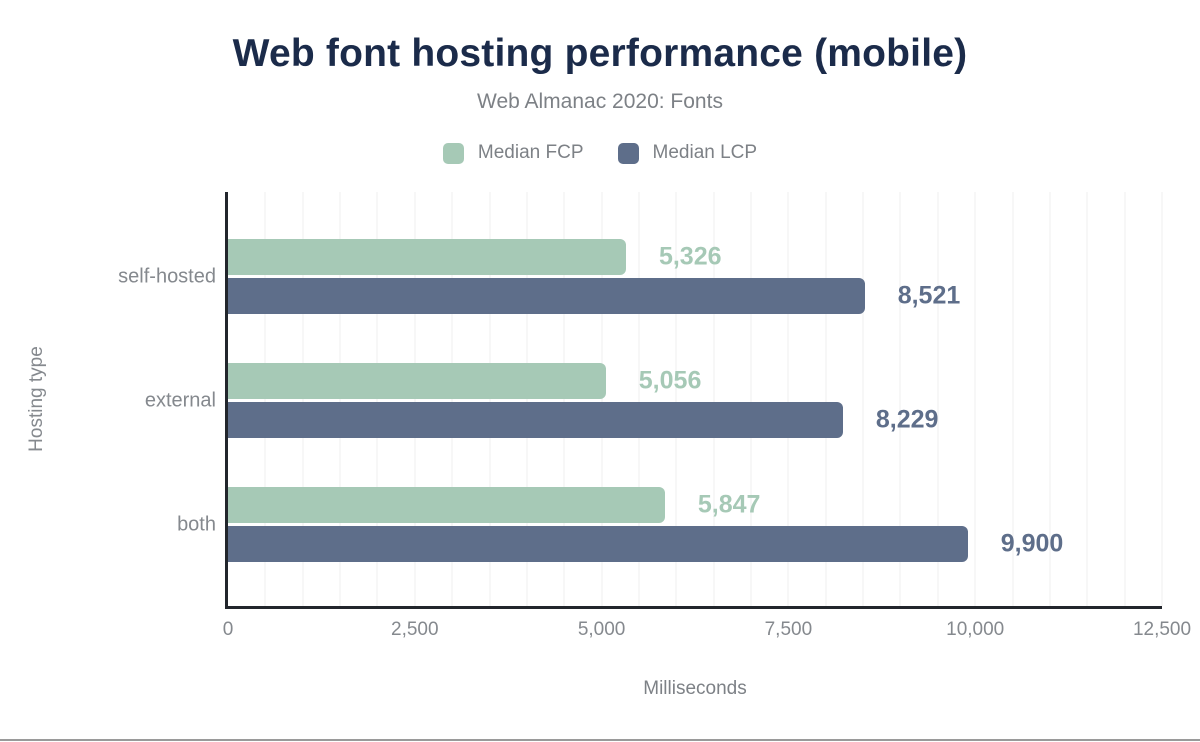 The width and height of the screenshot is (1200, 742). What do you see at coordinates (427, 257) in the screenshot?
I see `bar-median-fcp-self-hosted` at bounding box center [427, 257].